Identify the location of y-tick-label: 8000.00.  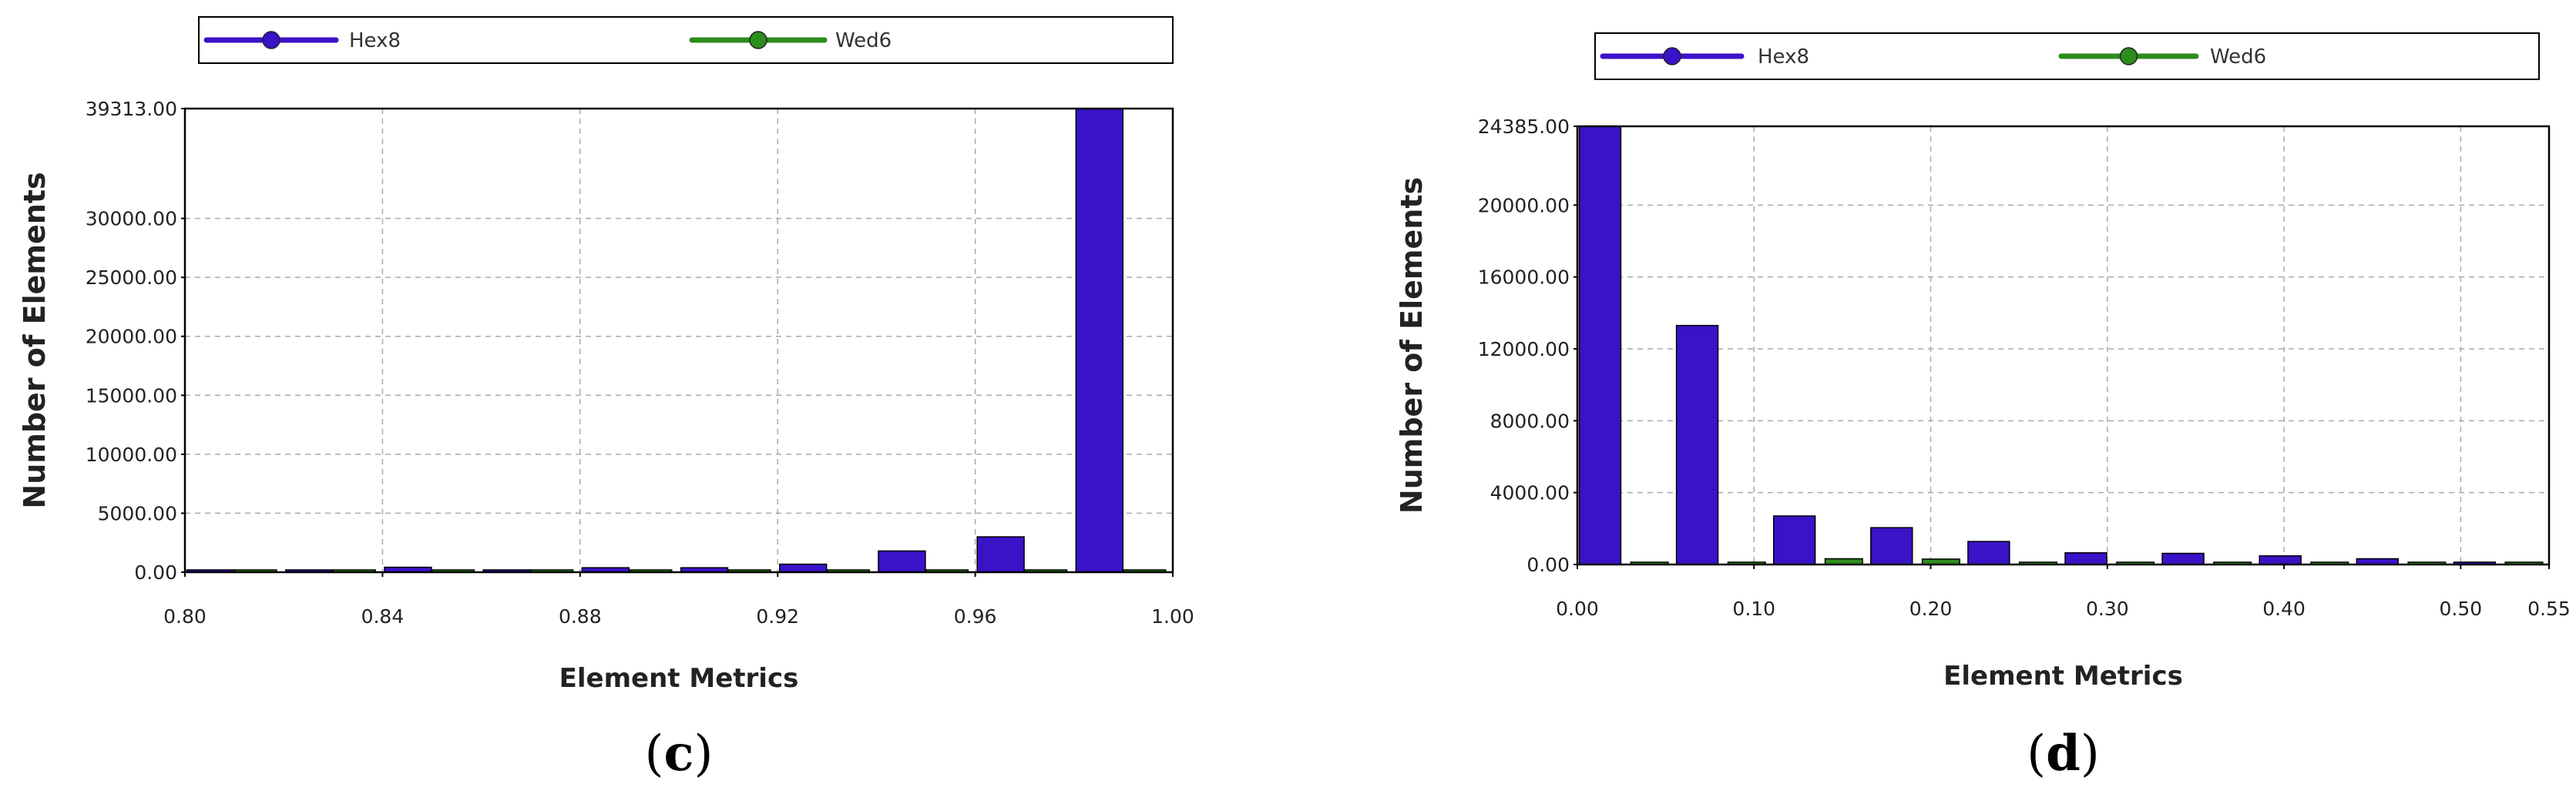
(1530, 421).